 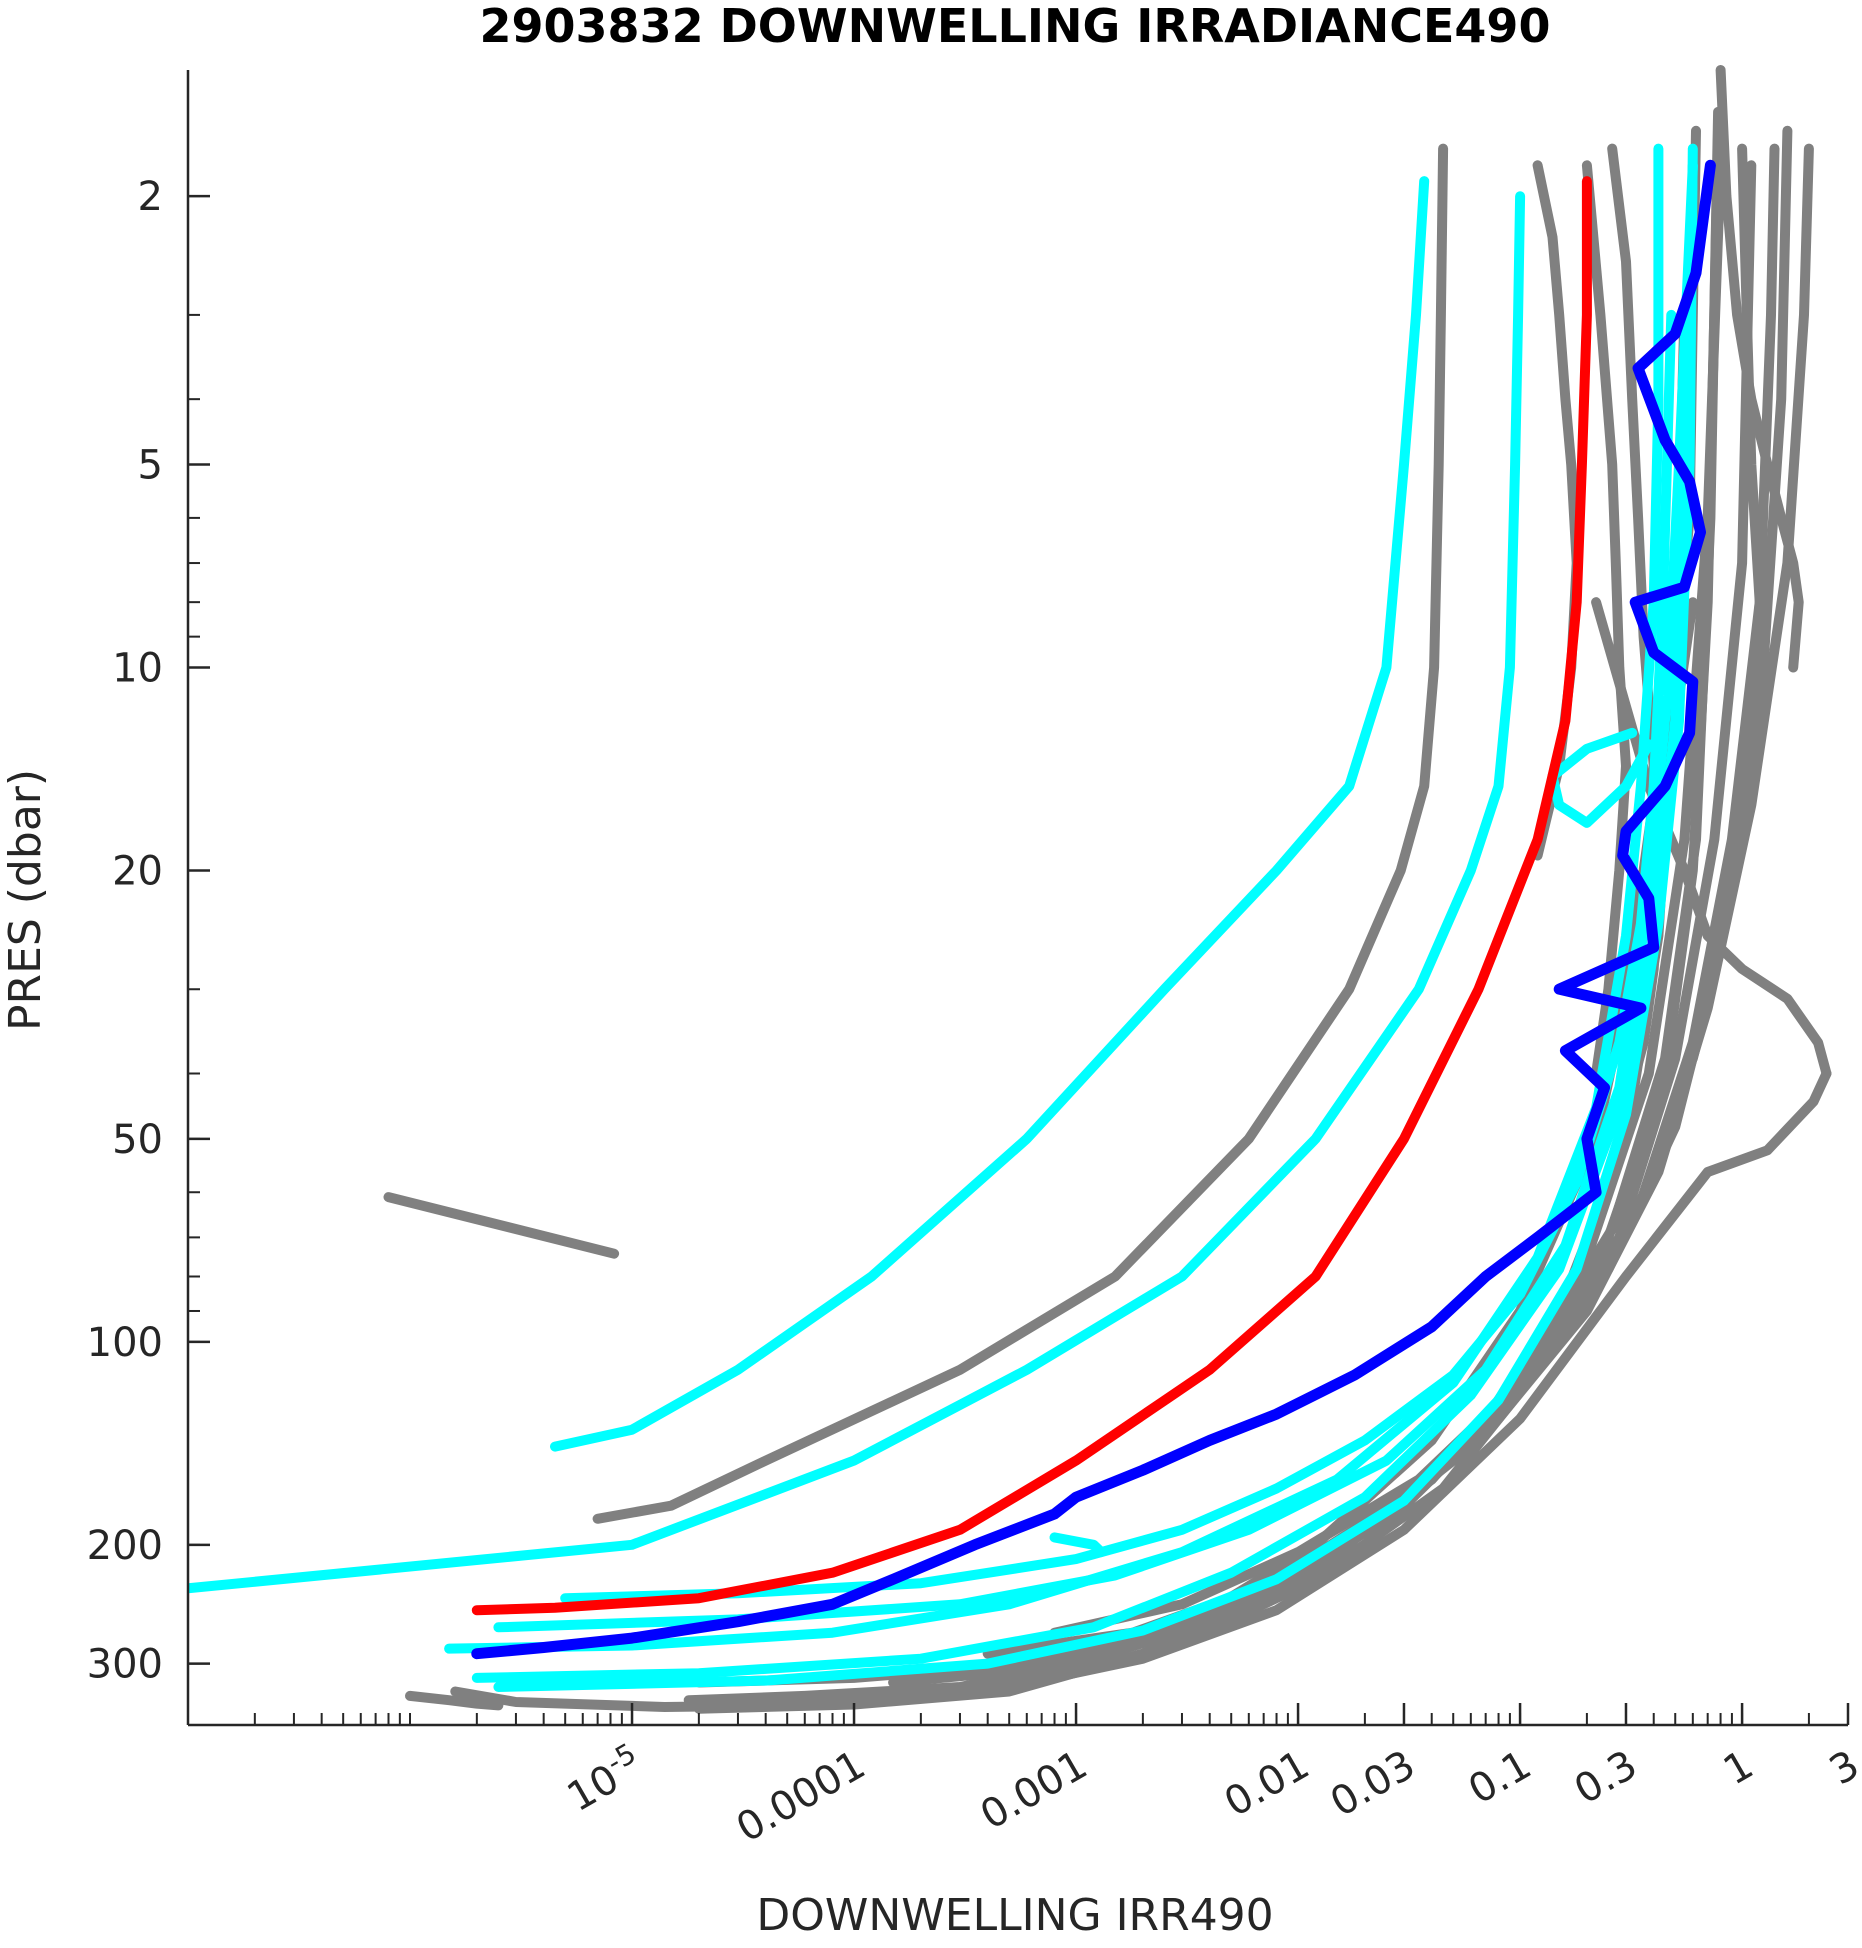 What do you see at coordinates (1738, 1768) in the screenshot?
I see `x-tick-label: 1` at bounding box center [1738, 1768].